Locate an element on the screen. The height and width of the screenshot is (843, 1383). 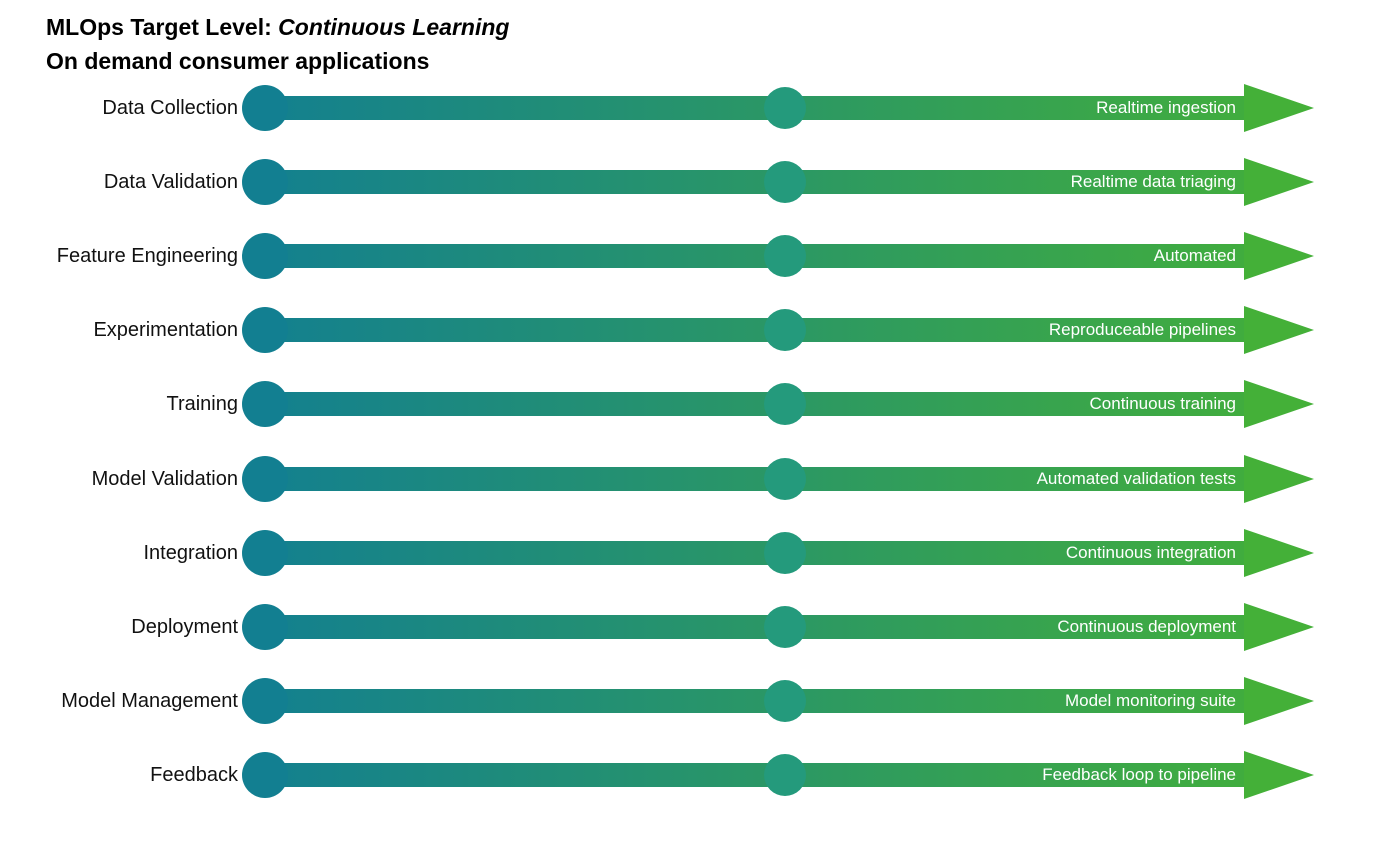
capability-row: Feedback Feedback loop to pipeline is located at coordinates (691, 775).